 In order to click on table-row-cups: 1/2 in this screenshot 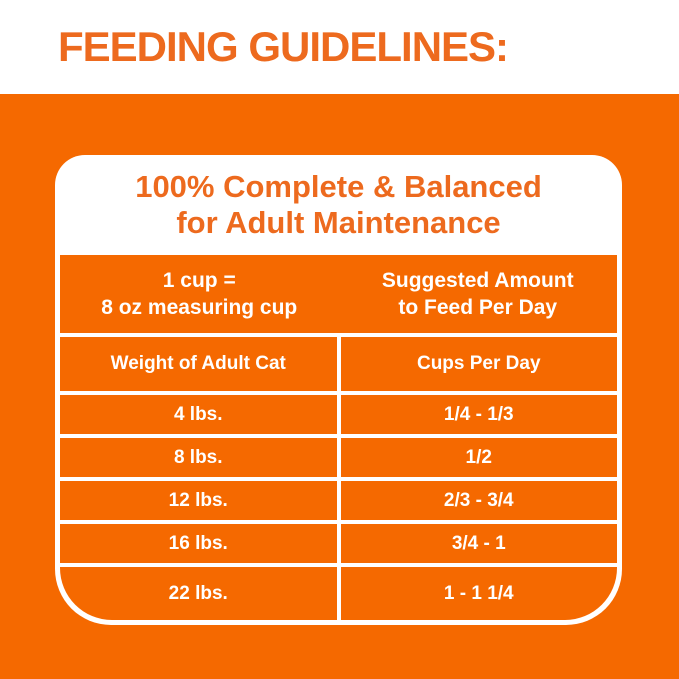, I will do `click(478, 457)`.